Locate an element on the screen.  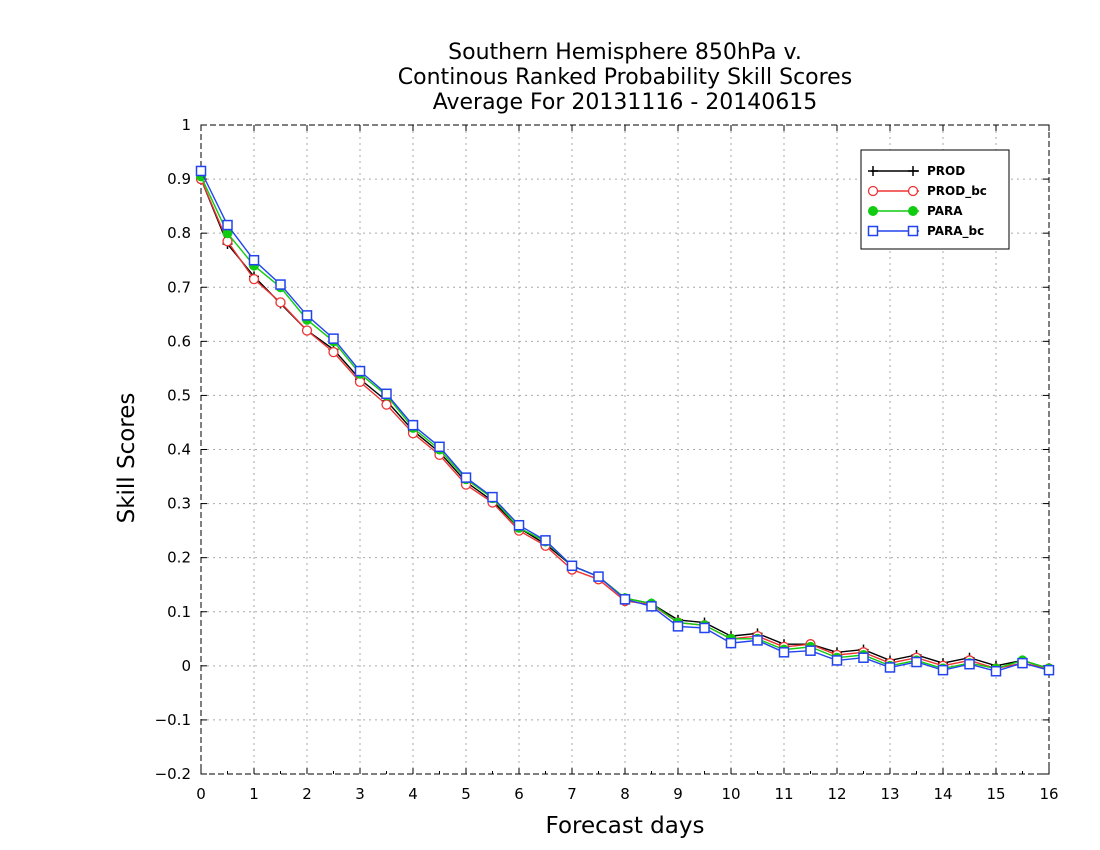
y-tick-label: 0 is located at coordinates (186, 666).